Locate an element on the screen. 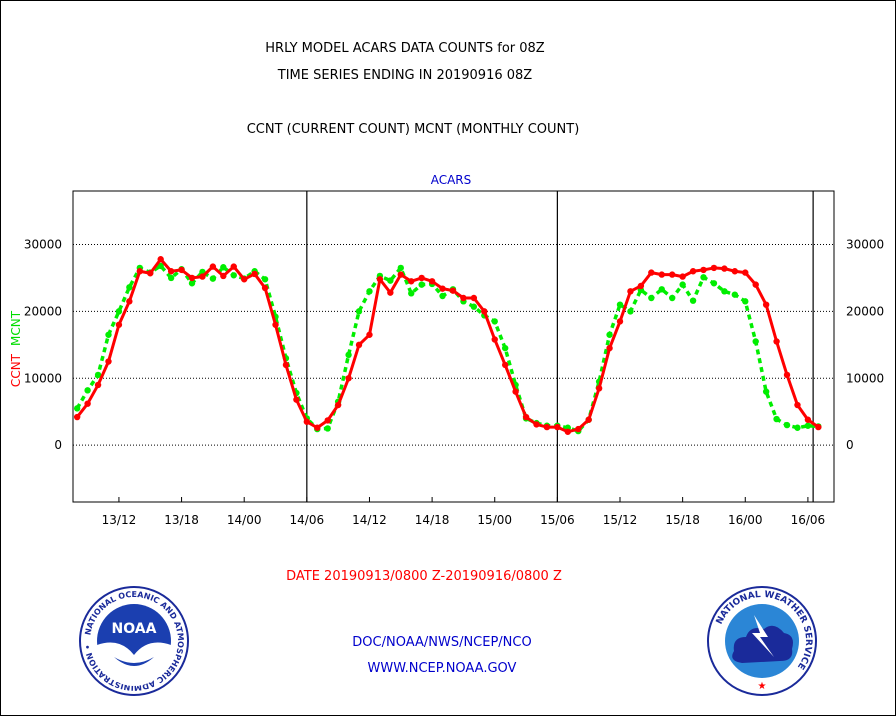  header-title-line2: TIME SERIES ENDING IN 20190916 08Z is located at coordinates (405, 75).